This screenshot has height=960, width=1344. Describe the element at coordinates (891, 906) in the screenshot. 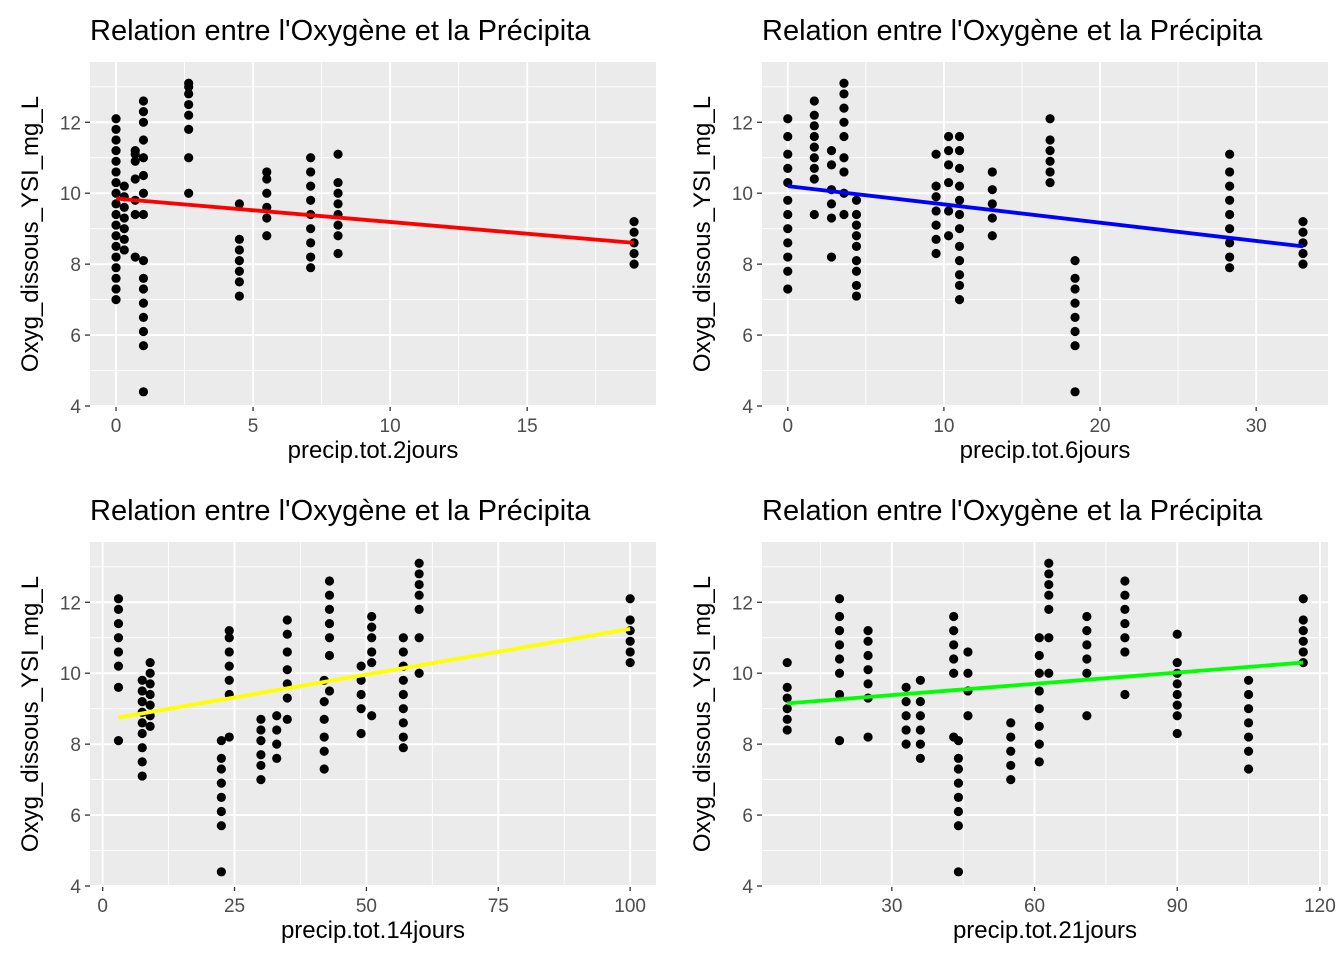

I see `x-tick-label: 30` at that location.